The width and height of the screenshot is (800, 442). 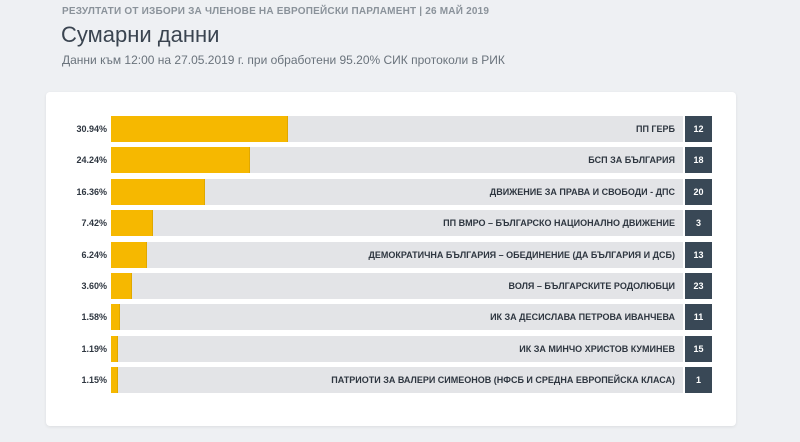 I want to click on number-badge: 3, so click(x=698, y=223).